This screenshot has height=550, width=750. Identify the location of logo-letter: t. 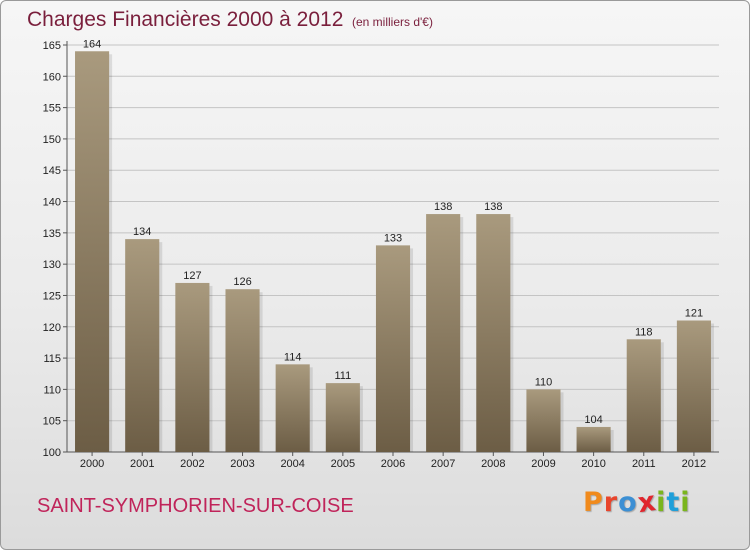
(673, 502).